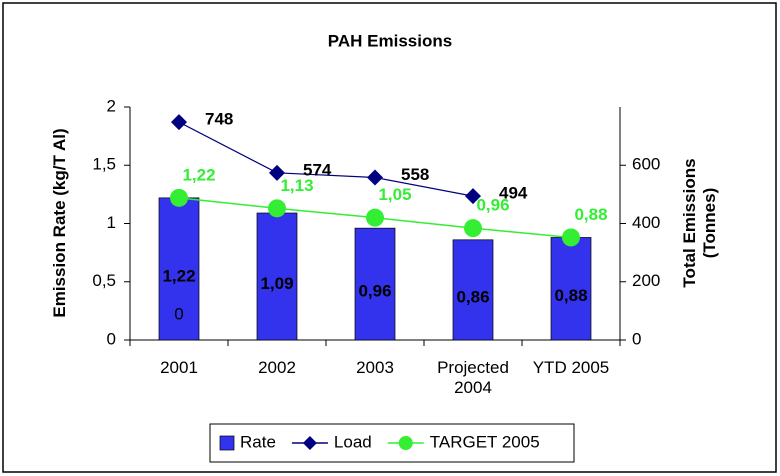 The width and height of the screenshot is (780, 476). What do you see at coordinates (415, 174) in the screenshot?
I see `line-value-label: 558` at bounding box center [415, 174].